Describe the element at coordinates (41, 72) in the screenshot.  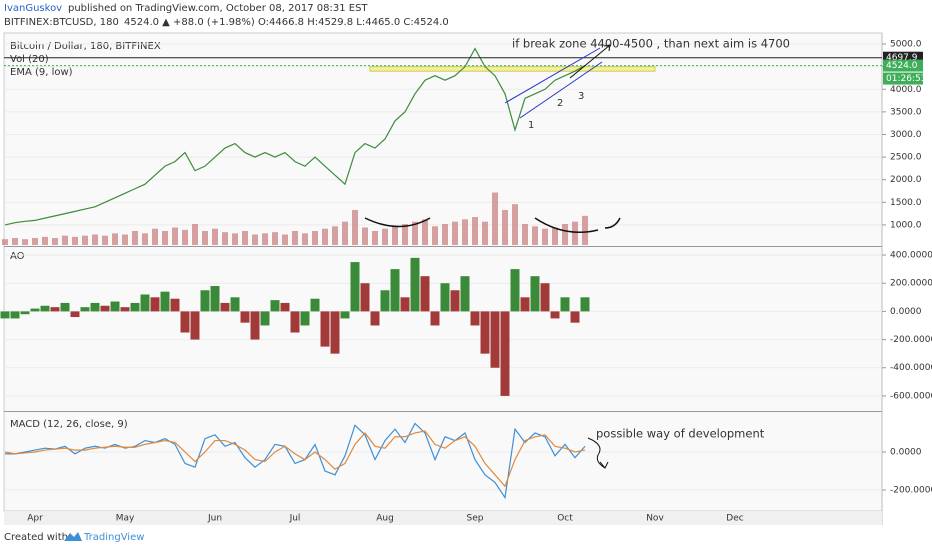
I see `indicator: EMA (9, low)` at that location.